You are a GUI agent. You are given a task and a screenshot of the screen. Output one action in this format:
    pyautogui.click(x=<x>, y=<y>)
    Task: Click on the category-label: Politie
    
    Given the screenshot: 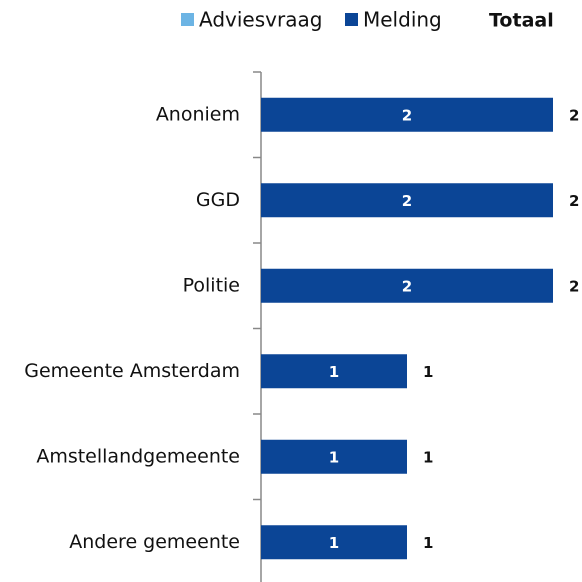 What is the action you would take?
    pyautogui.click(x=211, y=285)
    